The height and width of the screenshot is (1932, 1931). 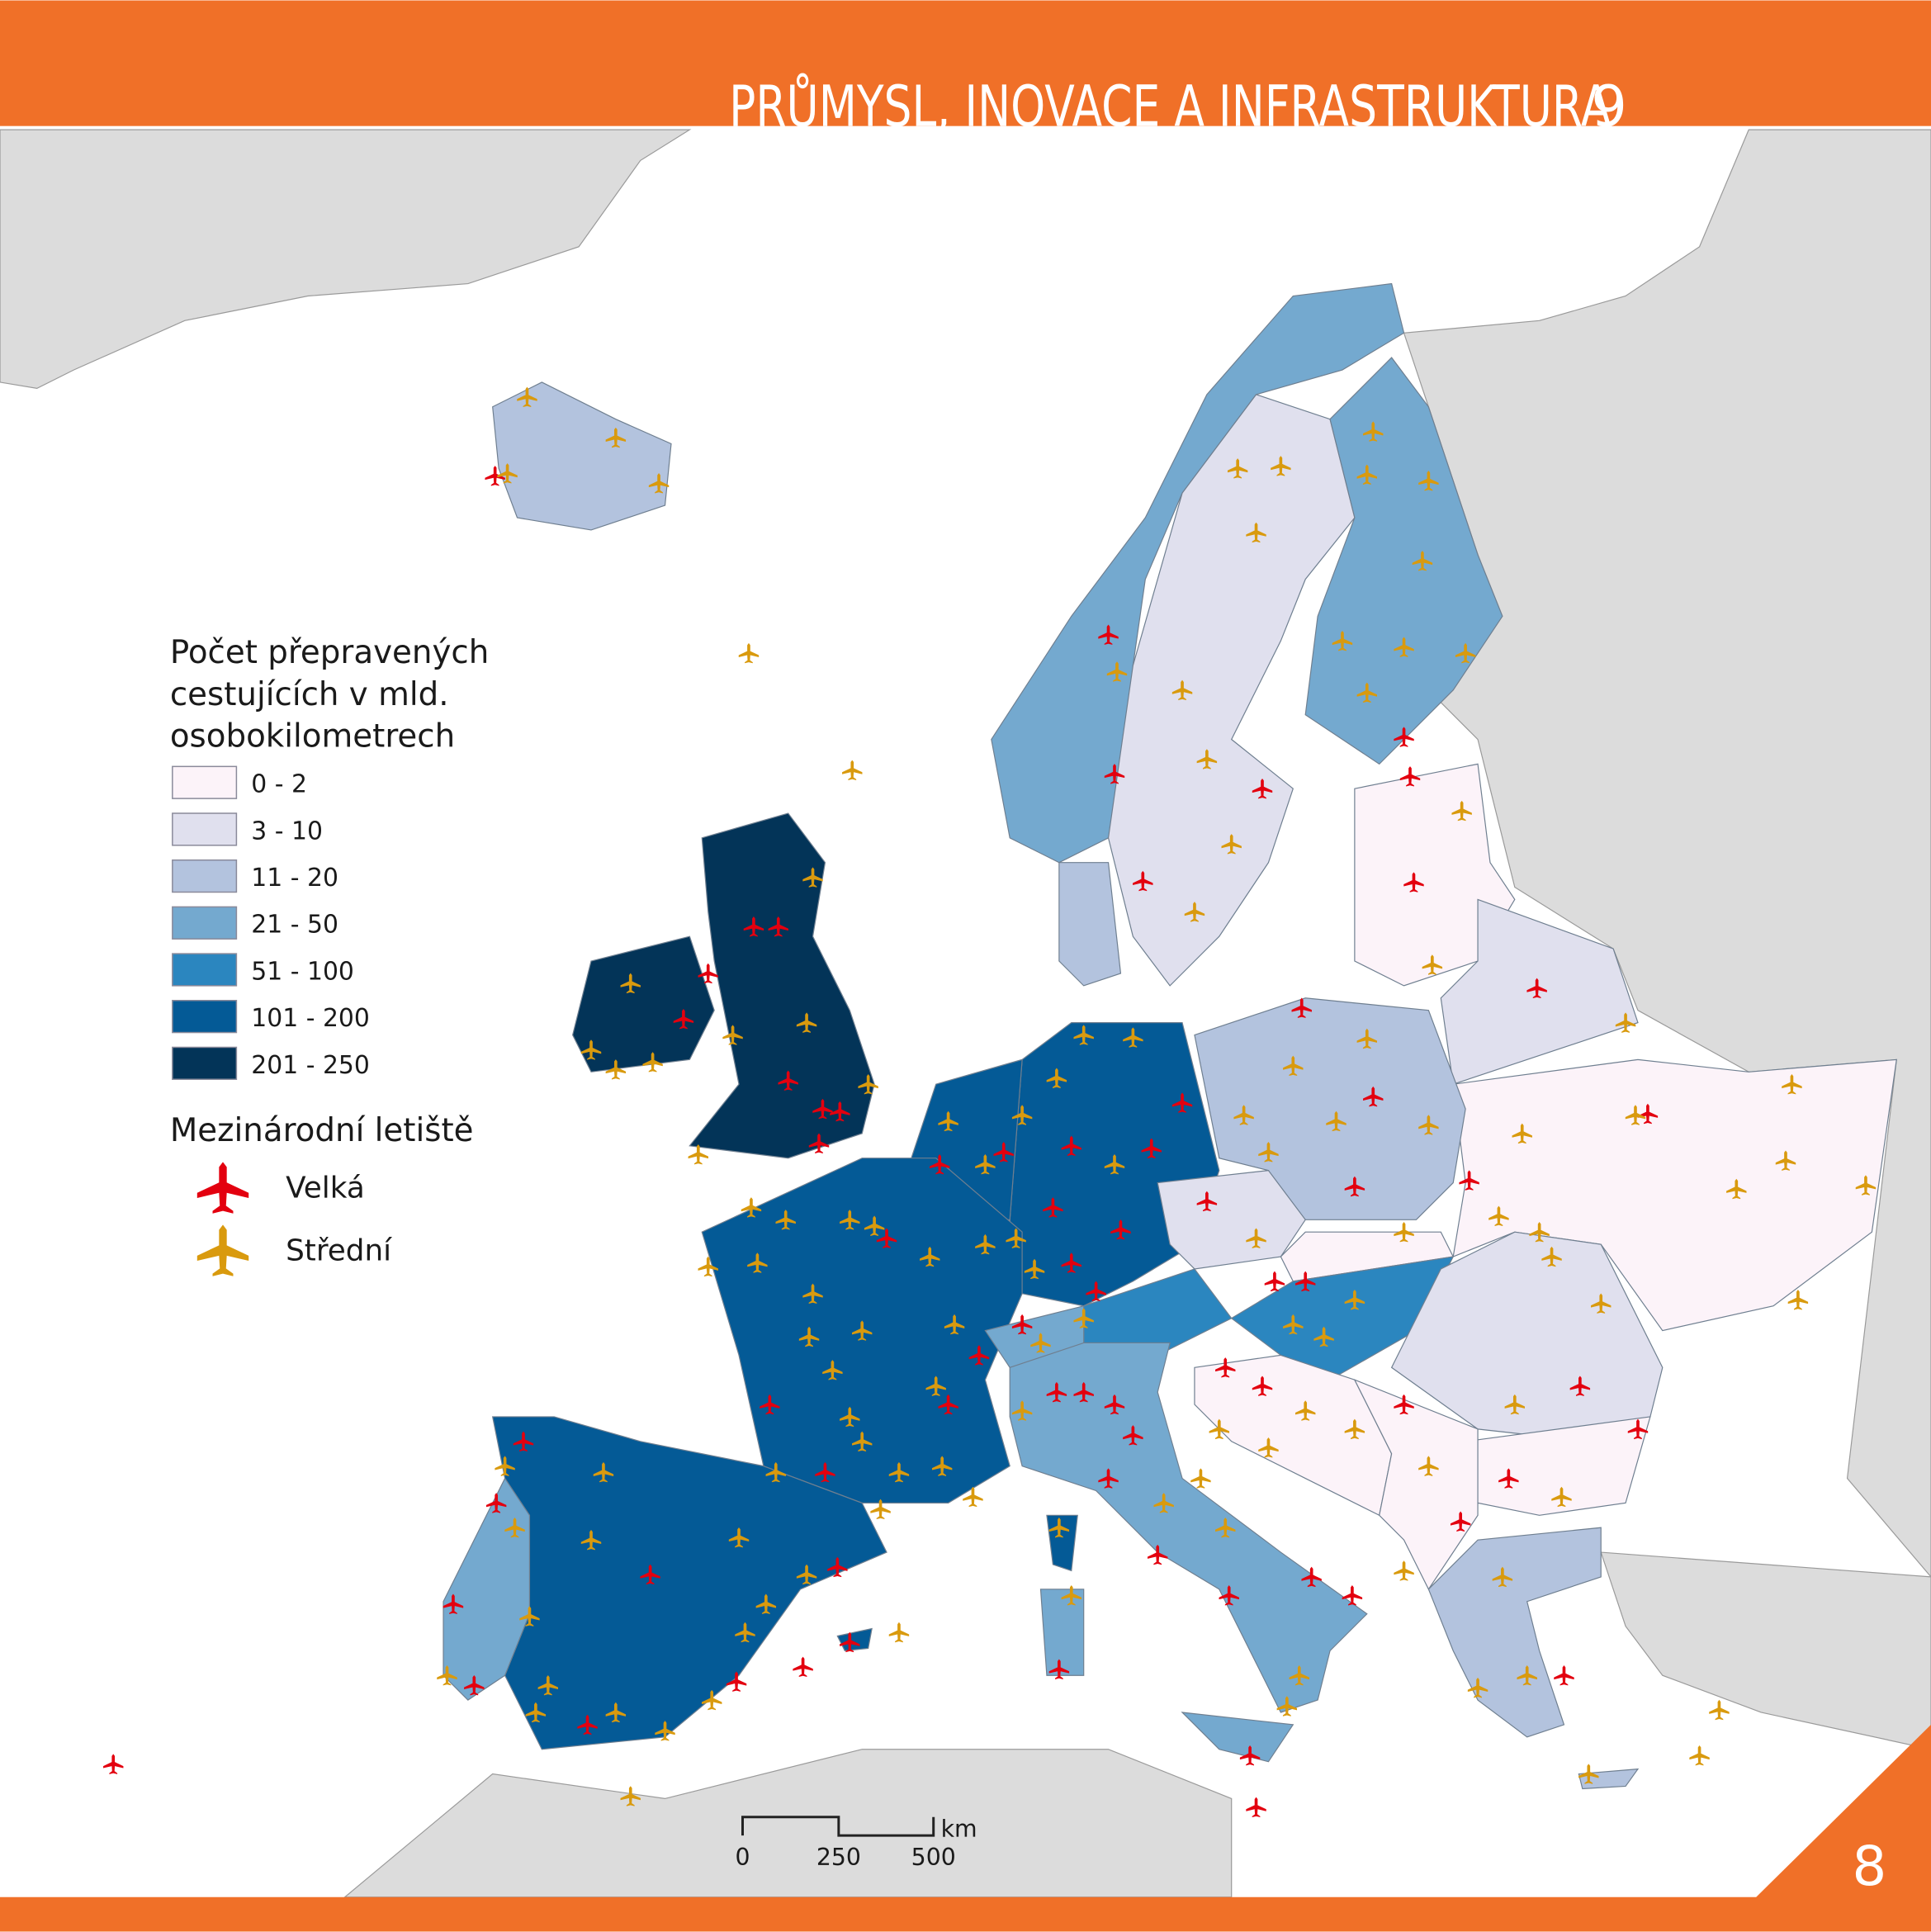 What do you see at coordinates (346, 259) in the screenshot?
I see `greenland` at bounding box center [346, 259].